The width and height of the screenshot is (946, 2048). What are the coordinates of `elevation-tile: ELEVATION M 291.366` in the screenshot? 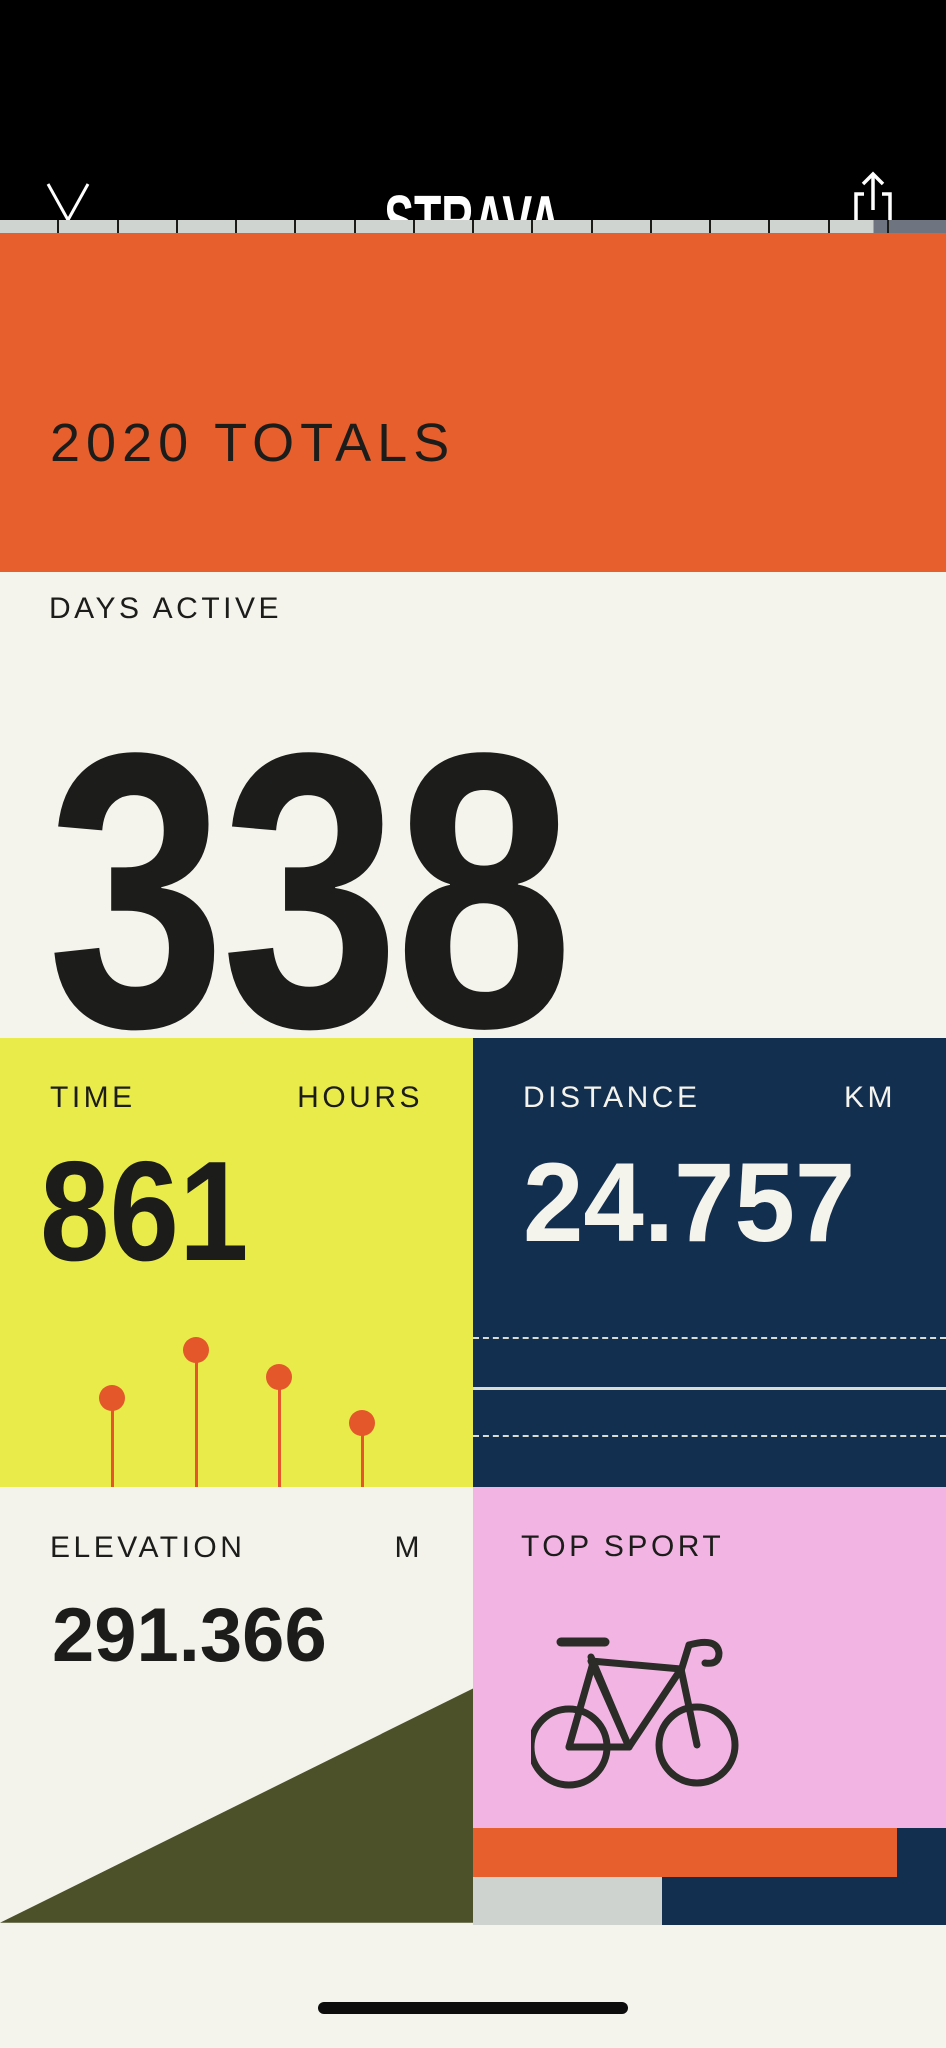 It's located at (236, 1706).